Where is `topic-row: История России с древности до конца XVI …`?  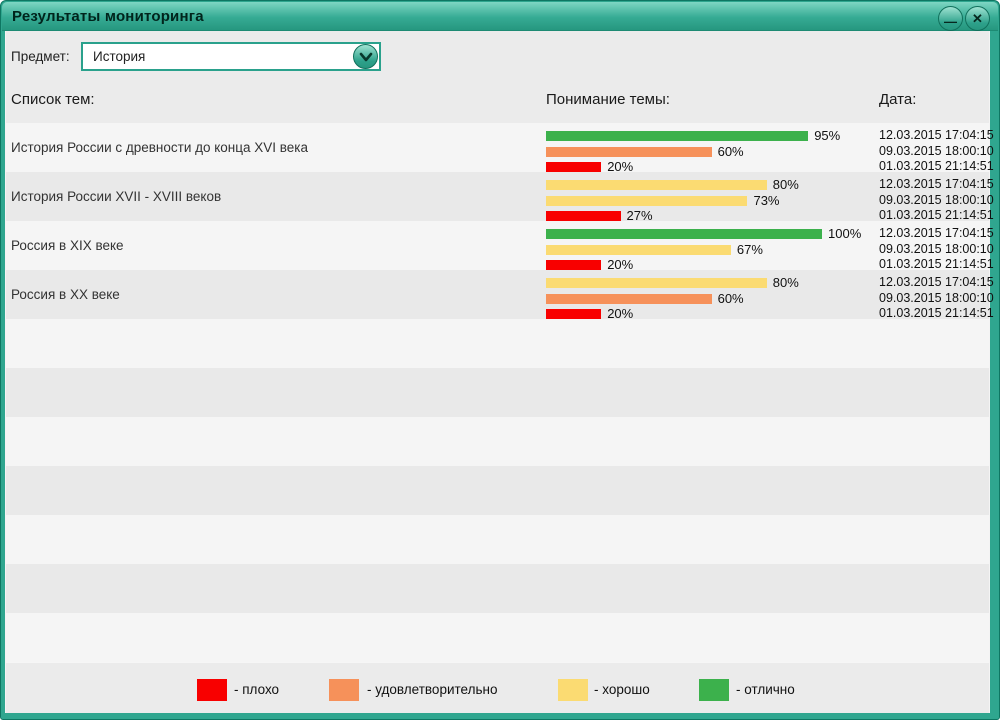
topic-row: История России с древности до конца XVI … is located at coordinates (500, 148).